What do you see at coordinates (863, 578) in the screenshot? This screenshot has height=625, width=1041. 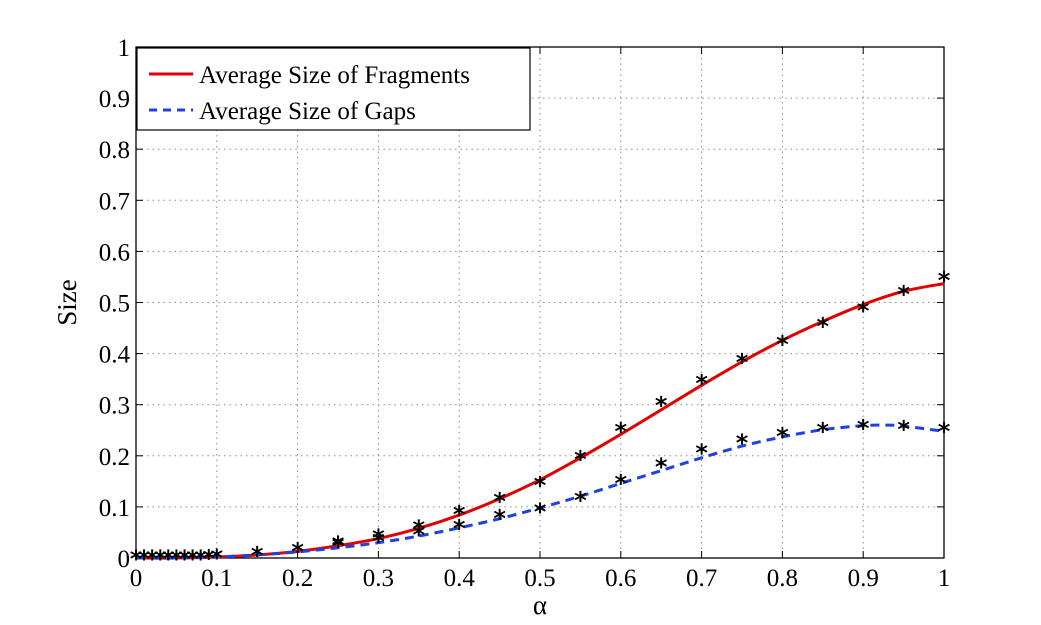 I see `x-tick-label: 0.9` at bounding box center [863, 578].